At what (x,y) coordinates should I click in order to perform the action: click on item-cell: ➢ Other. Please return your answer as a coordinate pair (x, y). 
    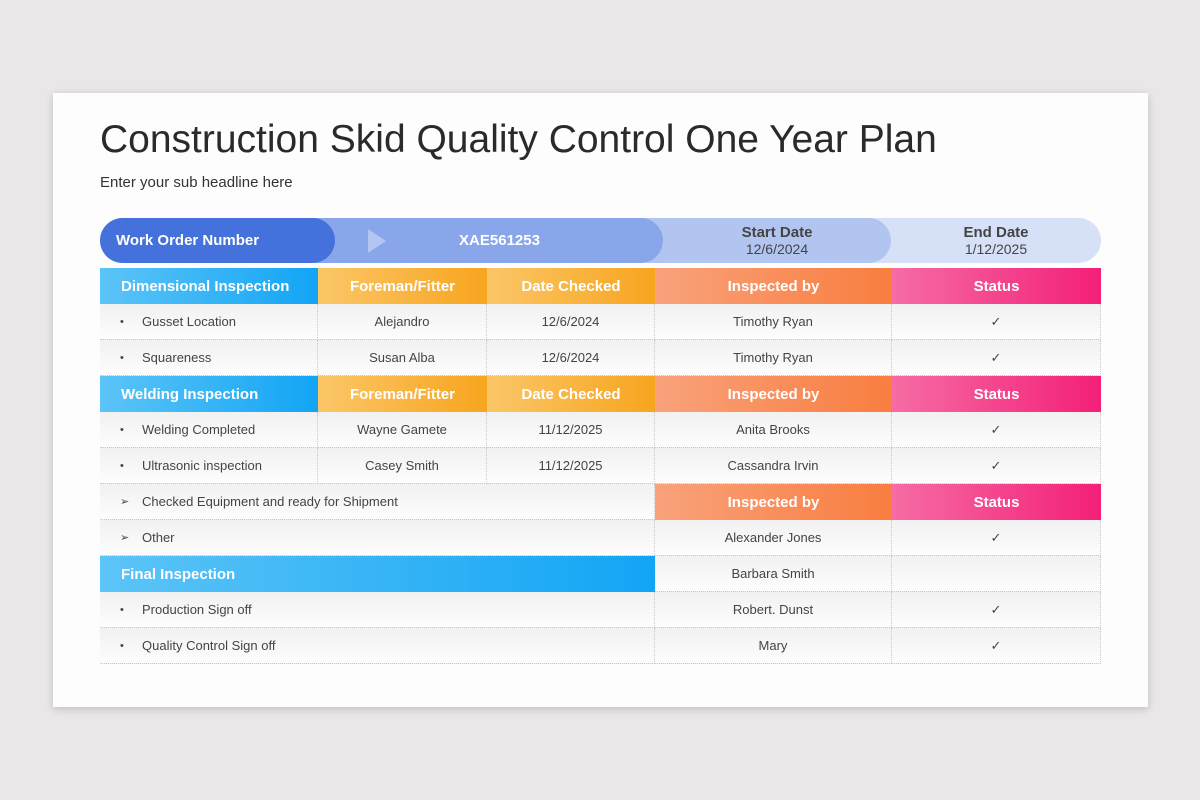
    Looking at the image, I should click on (377, 538).